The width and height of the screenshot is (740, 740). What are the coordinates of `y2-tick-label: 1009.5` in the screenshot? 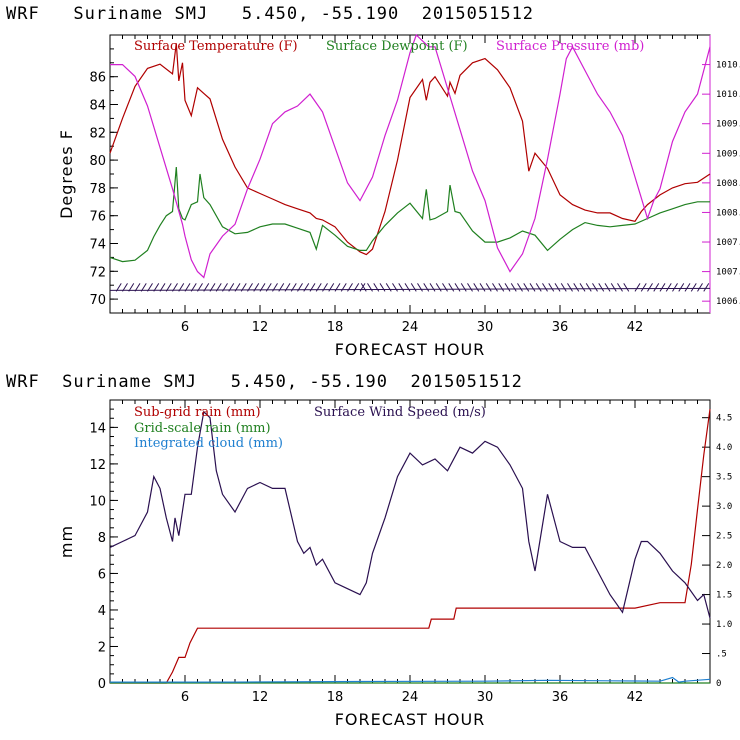 It's located at (728, 125).